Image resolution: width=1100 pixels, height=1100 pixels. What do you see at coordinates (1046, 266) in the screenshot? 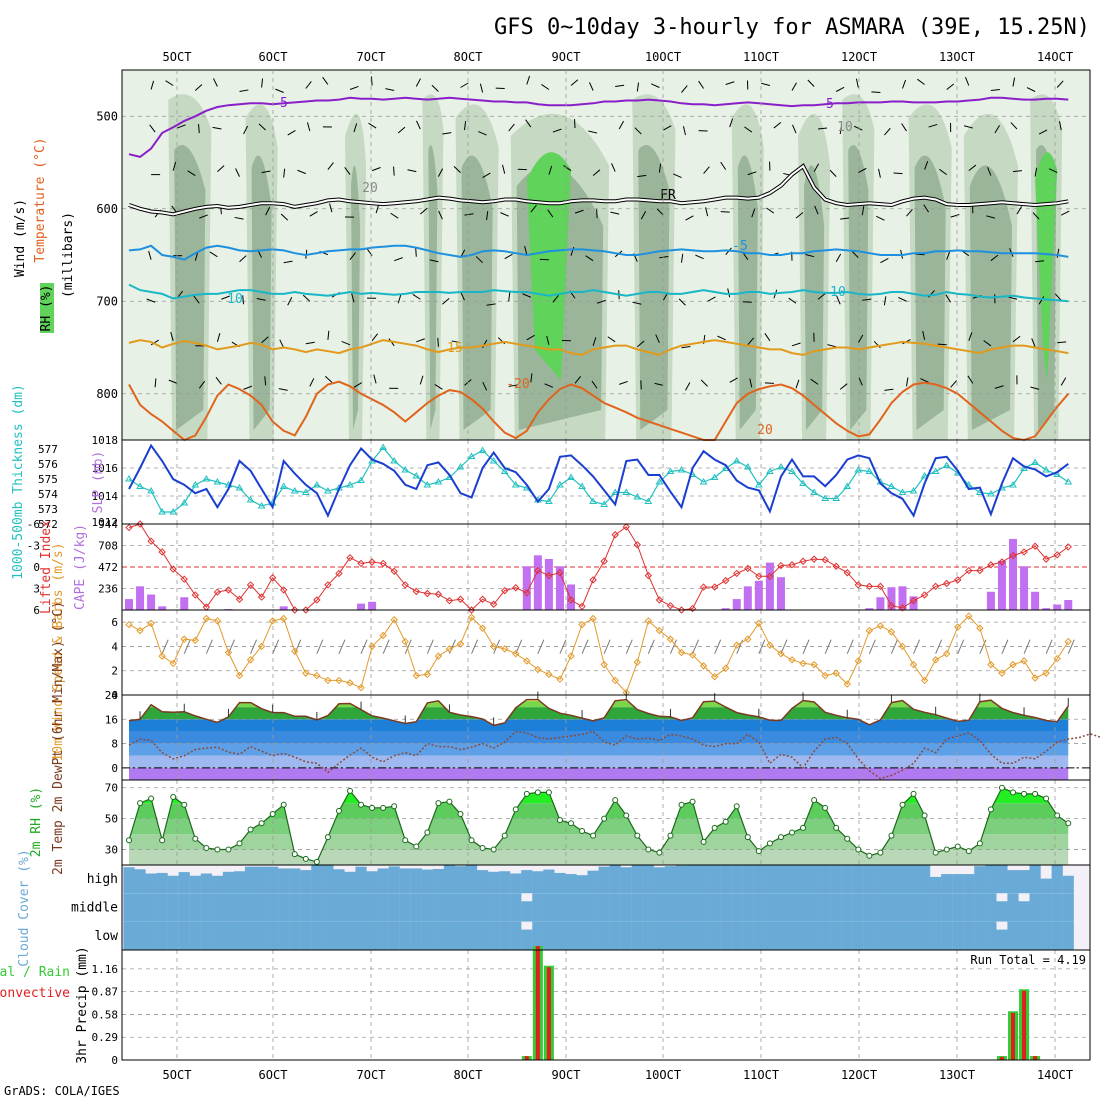
I see `rh-green-band` at bounding box center [1046, 266].